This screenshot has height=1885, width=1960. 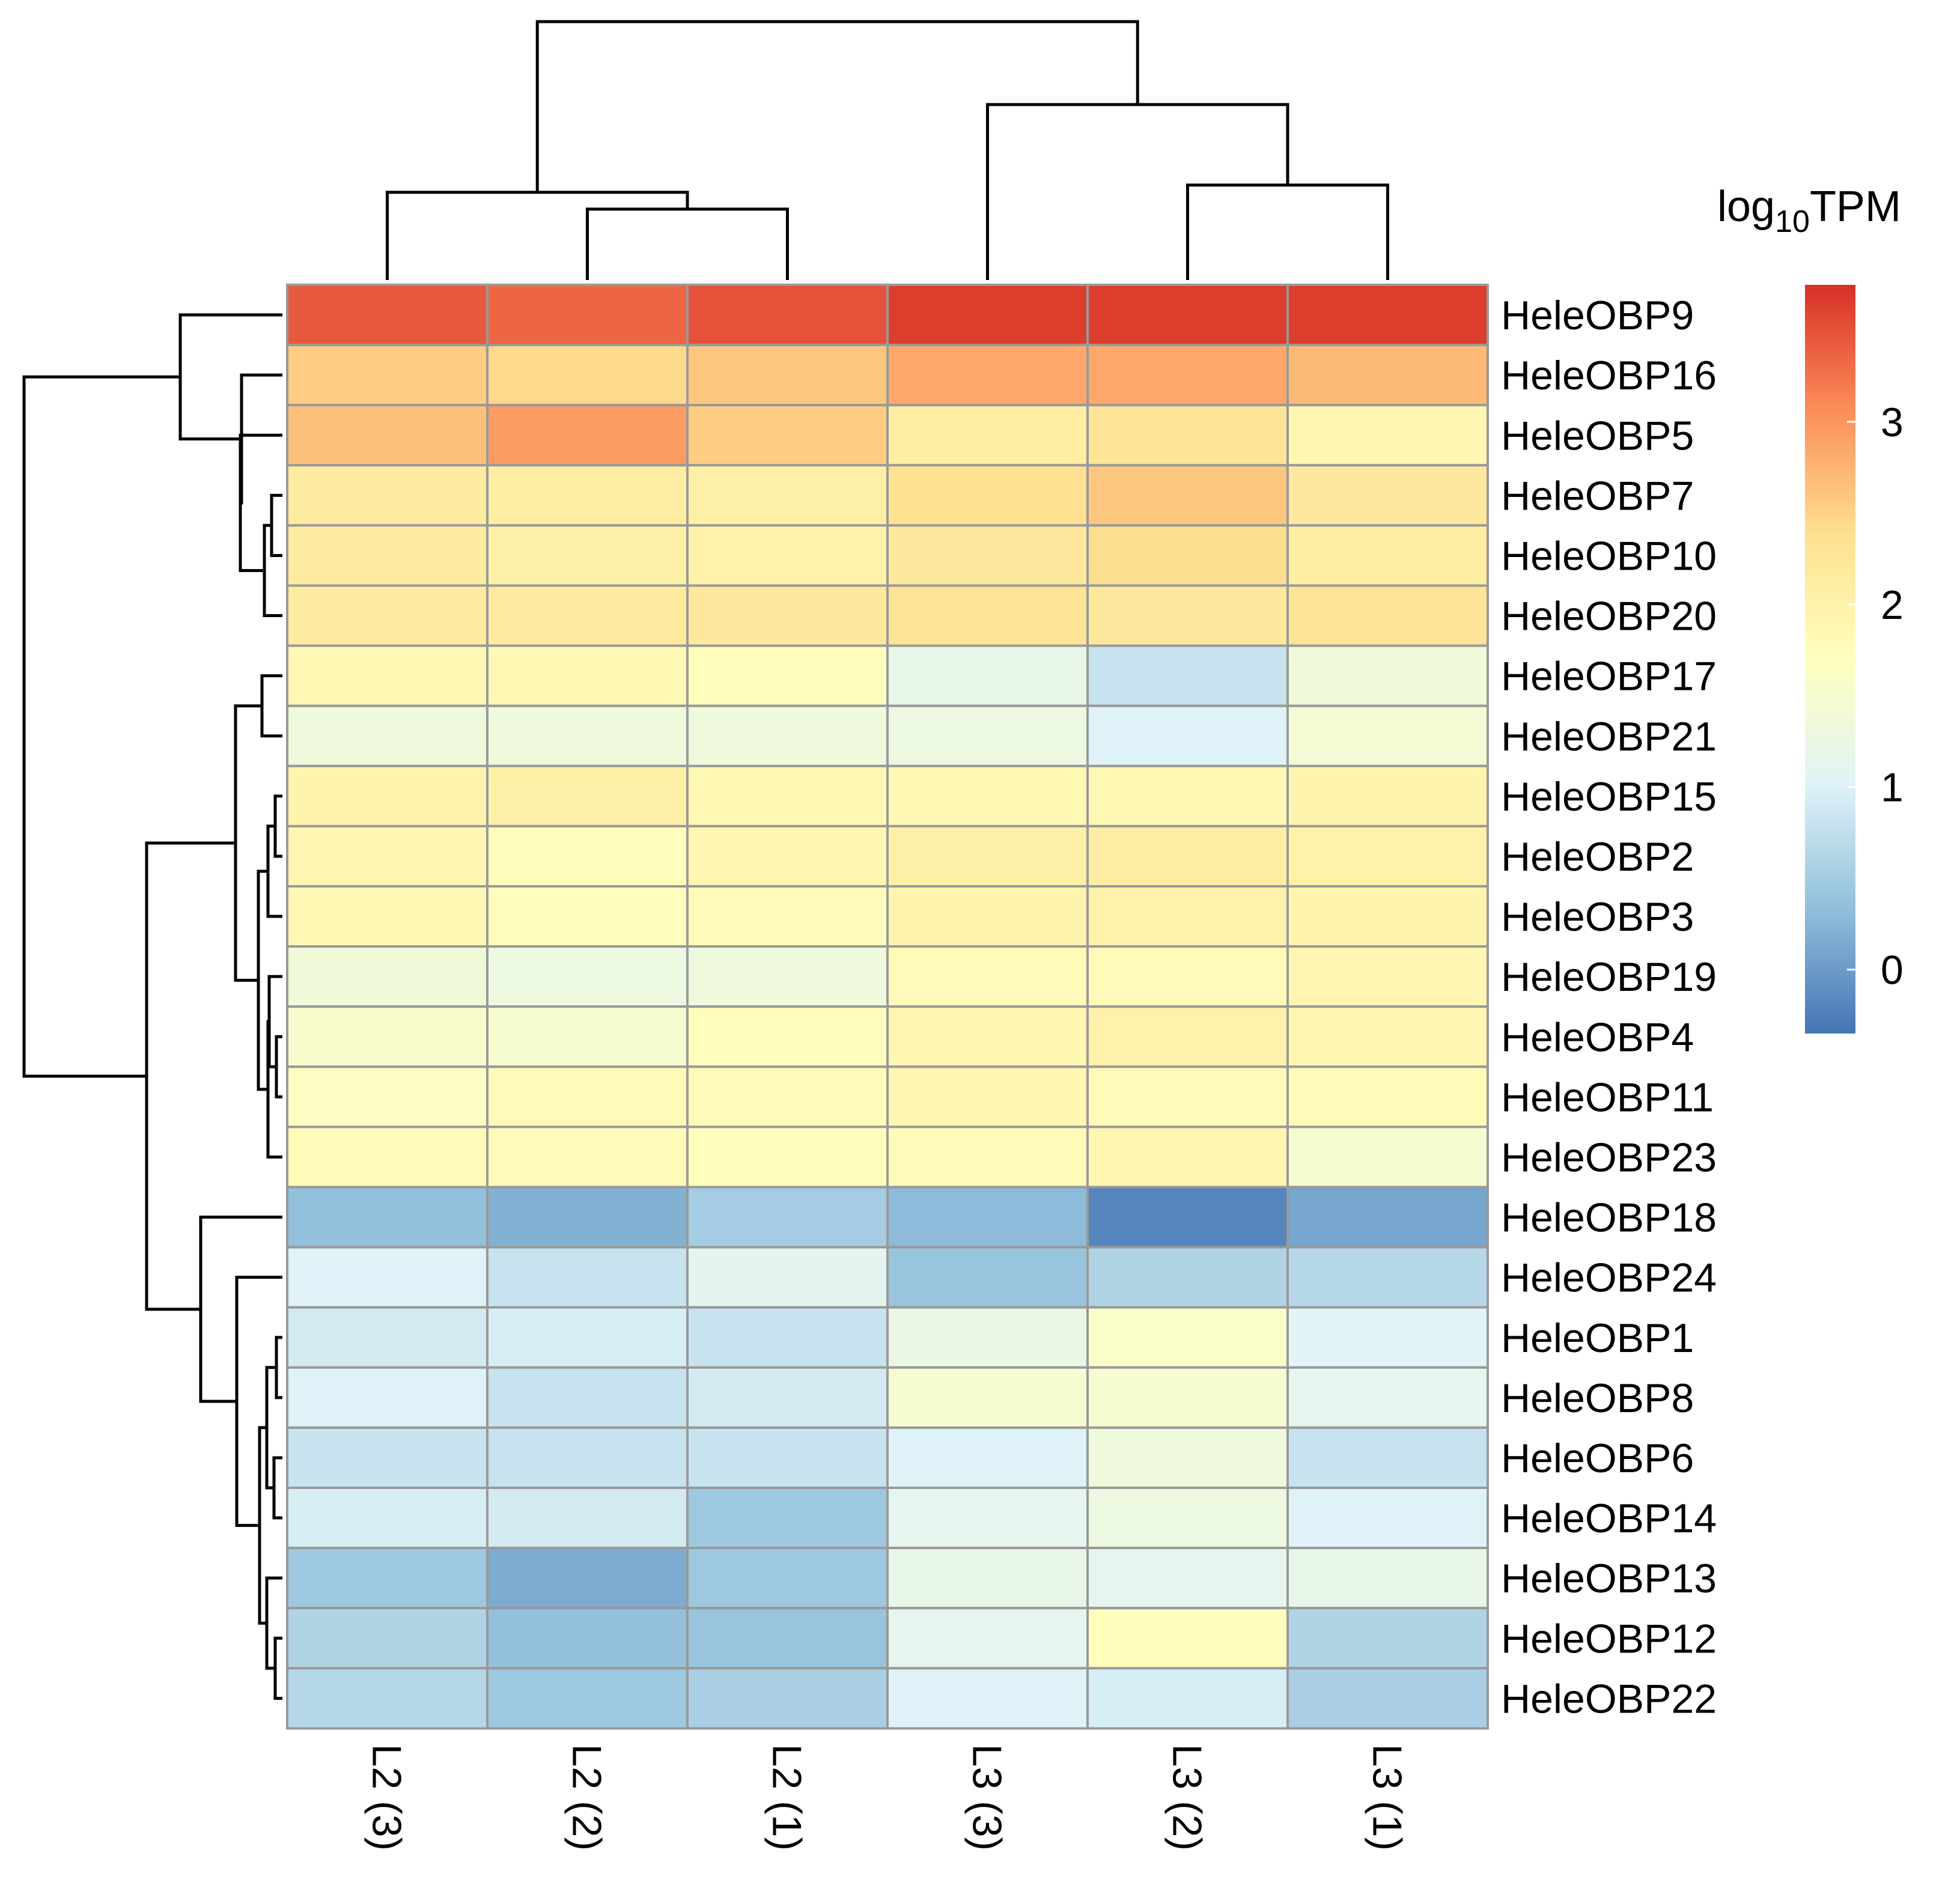 What do you see at coordinates (1830, 659) in the screenshot?
I see `legend-color-bar` at bounding box center [1830, 659].